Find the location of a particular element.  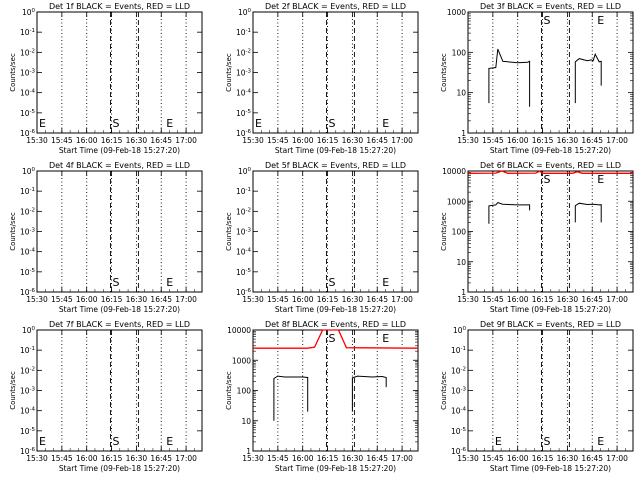

panel-title: Det 3f BLACK = Events, RED = LLD is located at coordinates (550, 6).